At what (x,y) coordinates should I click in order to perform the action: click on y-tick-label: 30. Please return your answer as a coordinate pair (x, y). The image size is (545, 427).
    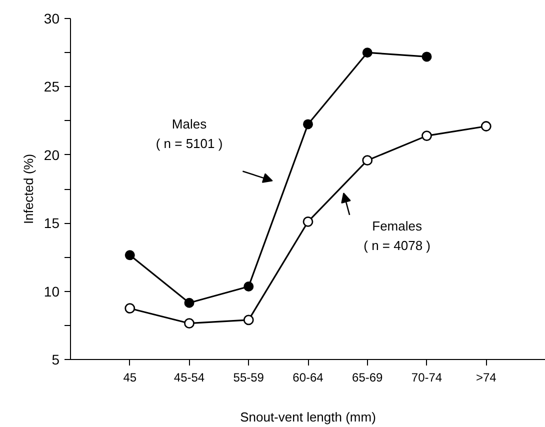
    Looking at the image, I should click on (52, 18).